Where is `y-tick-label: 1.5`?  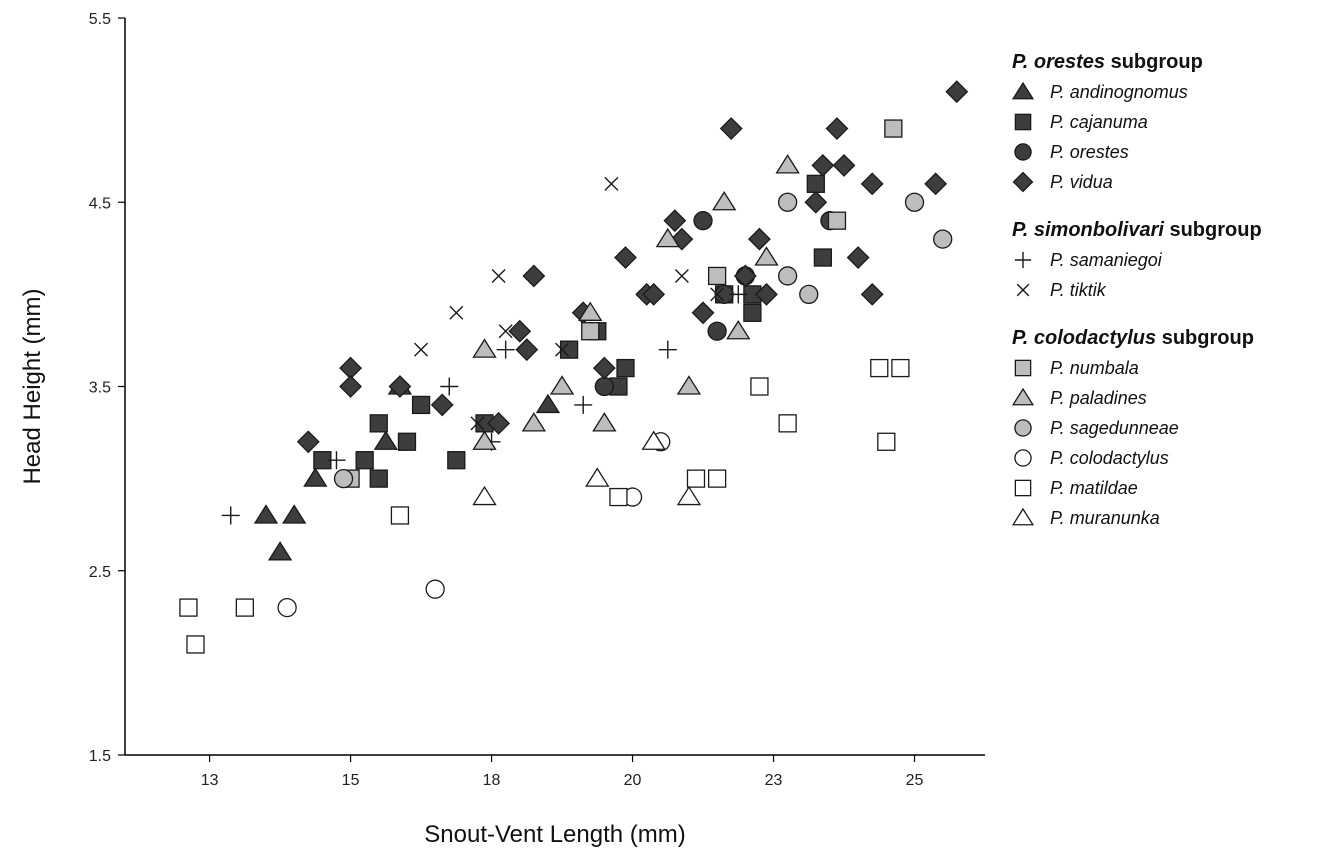 y-tick-label: 1.5 is located at coordinates (100, 756).